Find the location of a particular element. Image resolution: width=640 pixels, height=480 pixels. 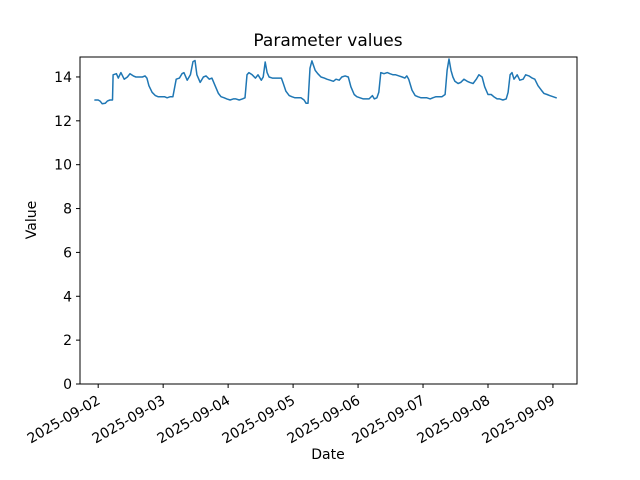

x-tick-label: 2025-09-03 is located at coordinates (129, 420).